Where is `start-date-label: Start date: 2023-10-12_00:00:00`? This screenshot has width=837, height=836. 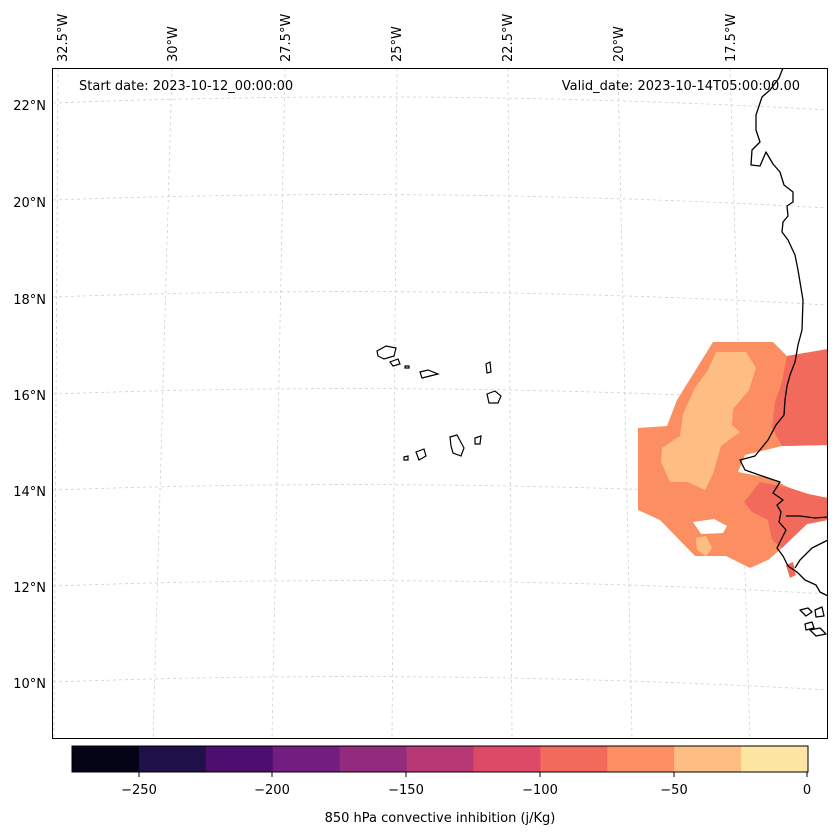 start-date-label: Start date: 2023-10-12_00:00:00 is located at coordinates (186, 86).